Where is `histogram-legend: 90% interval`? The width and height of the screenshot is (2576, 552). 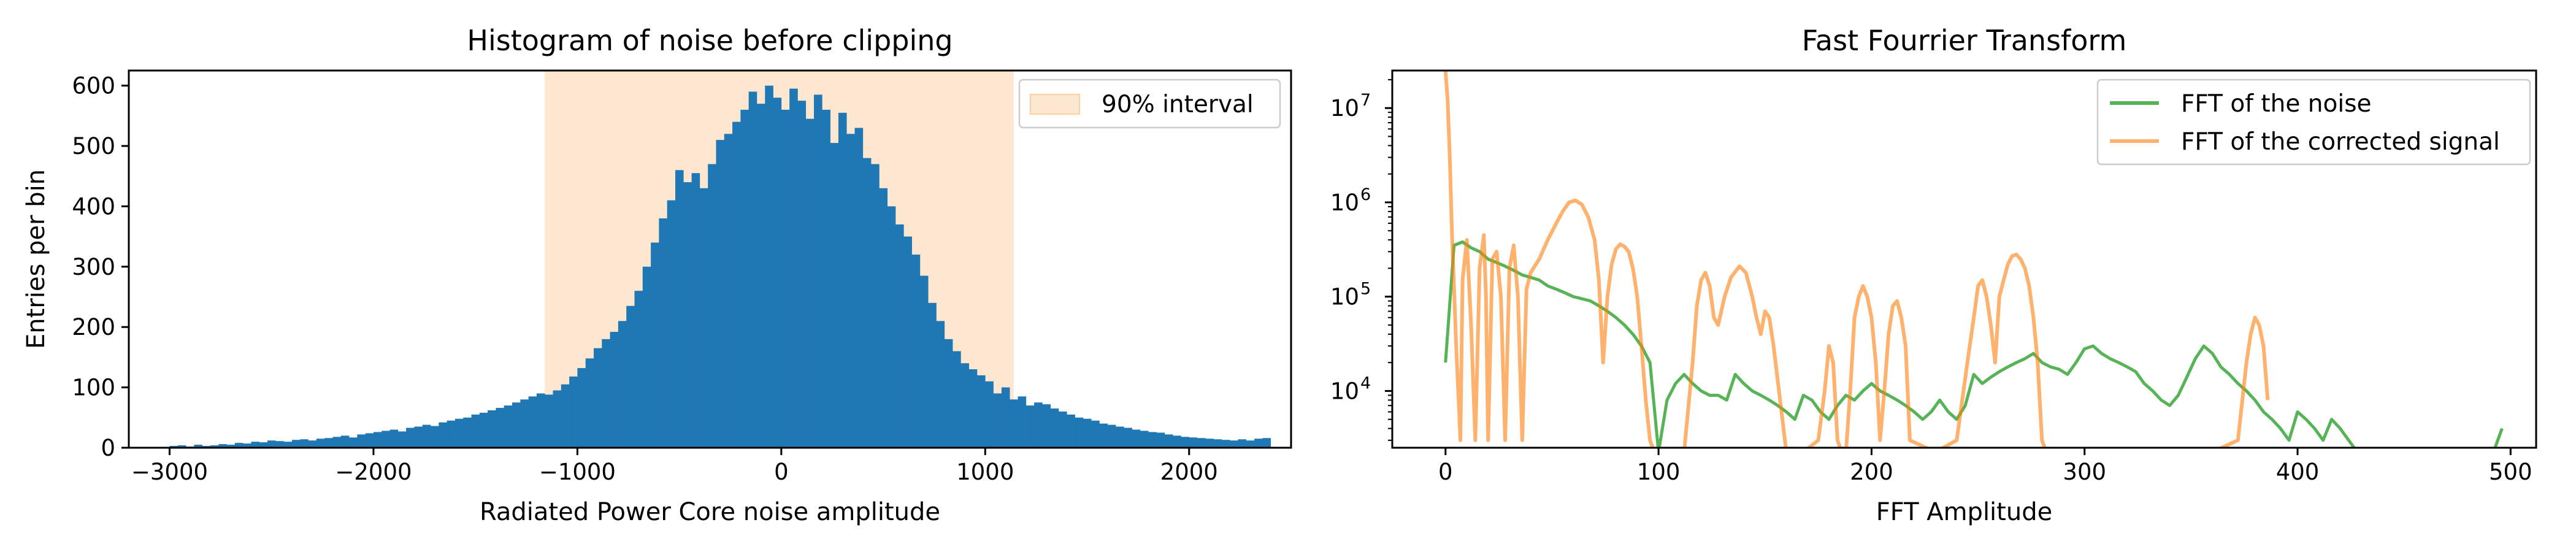 histogram-legend: 90% interval is located at coordinates (1149, 104).